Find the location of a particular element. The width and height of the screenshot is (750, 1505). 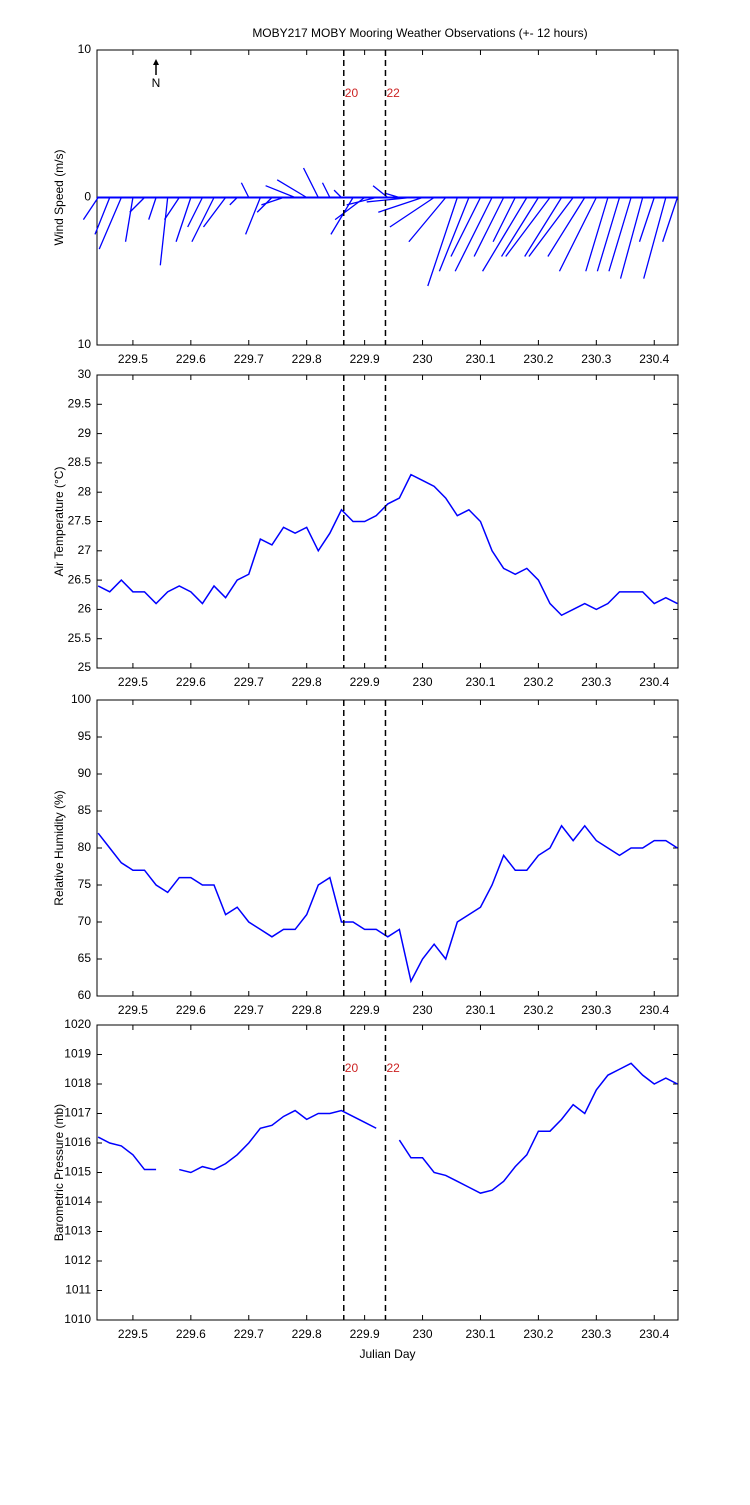

y-tick-label: 65 is located at coordinates (85, 958).